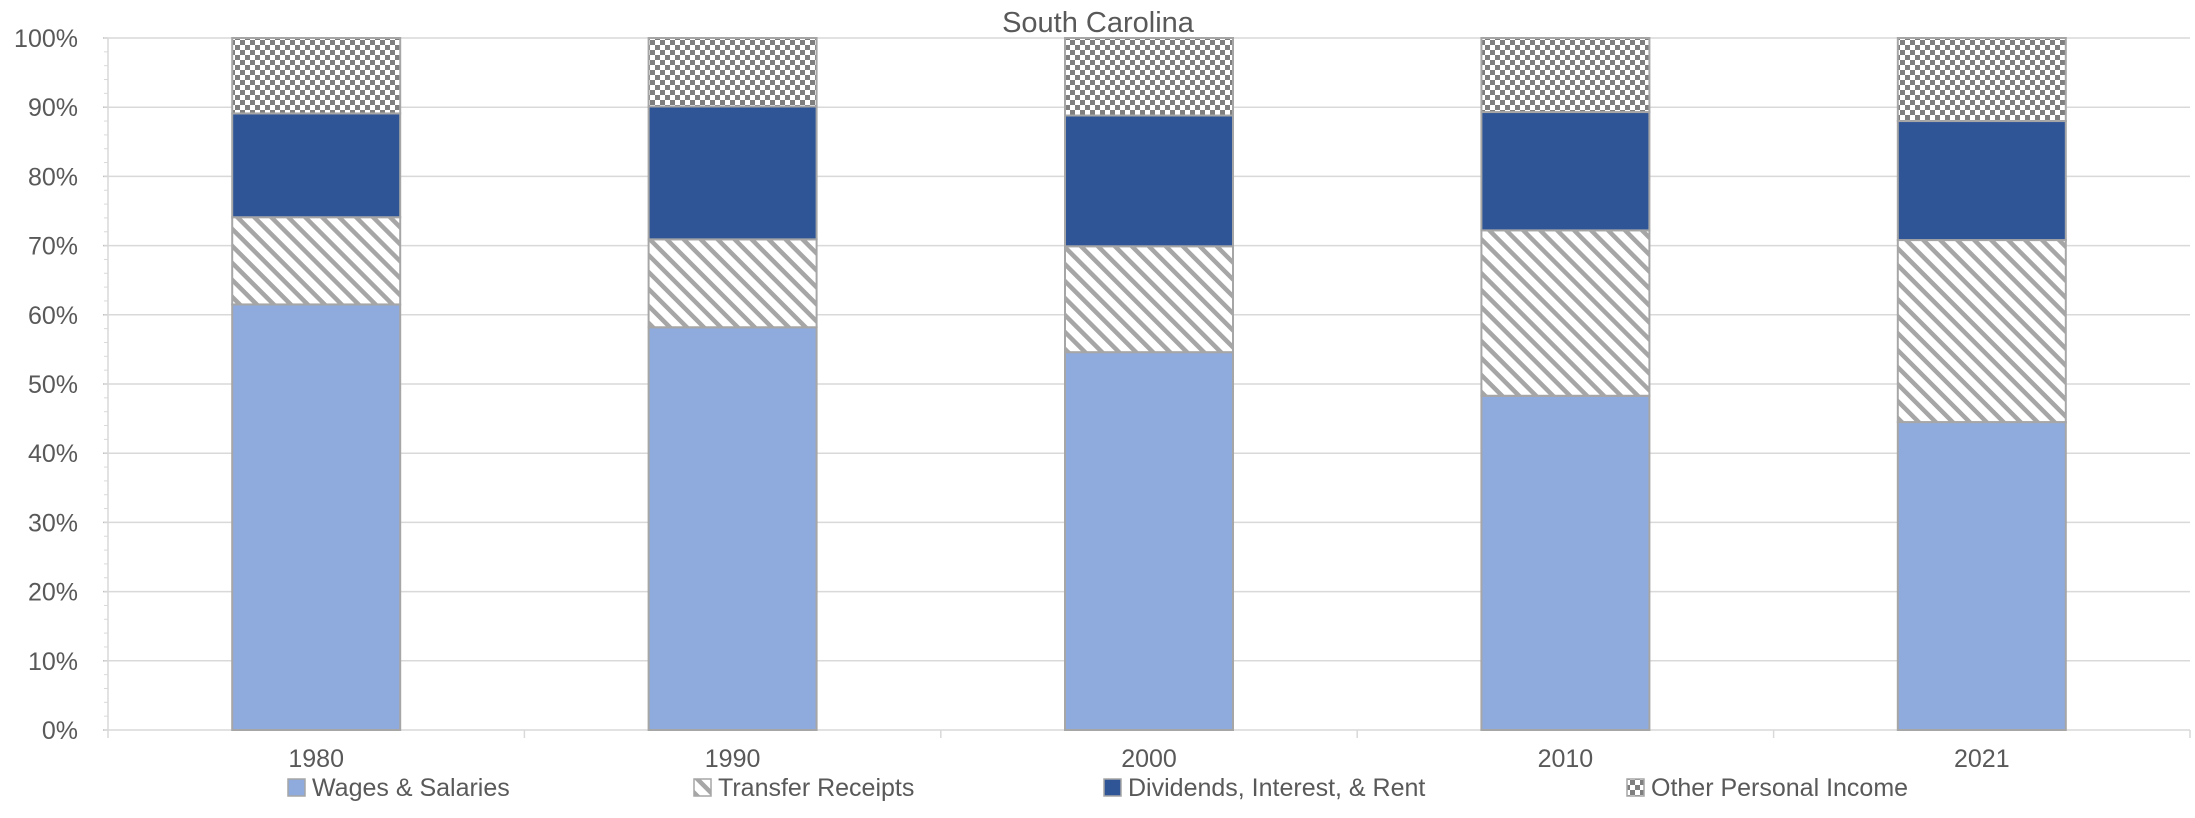 Image resolution: width=2195 pixels, height=818 pixels. I want to click on y-tick-label: 10%, so click(53, 662).